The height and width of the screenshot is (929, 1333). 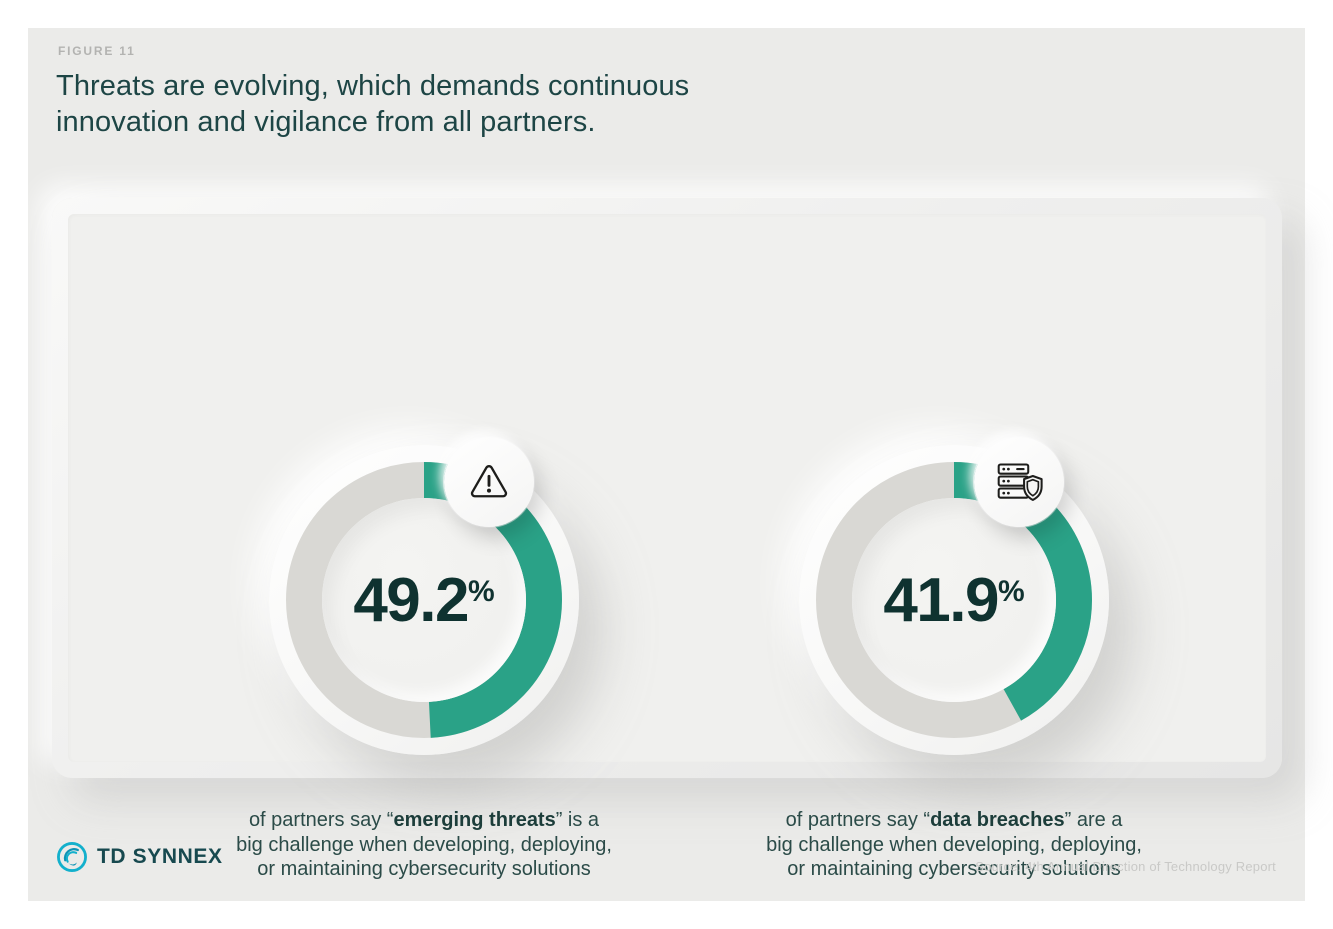 I want to click on warning-triangle-icon, so click(x=489, y=481).